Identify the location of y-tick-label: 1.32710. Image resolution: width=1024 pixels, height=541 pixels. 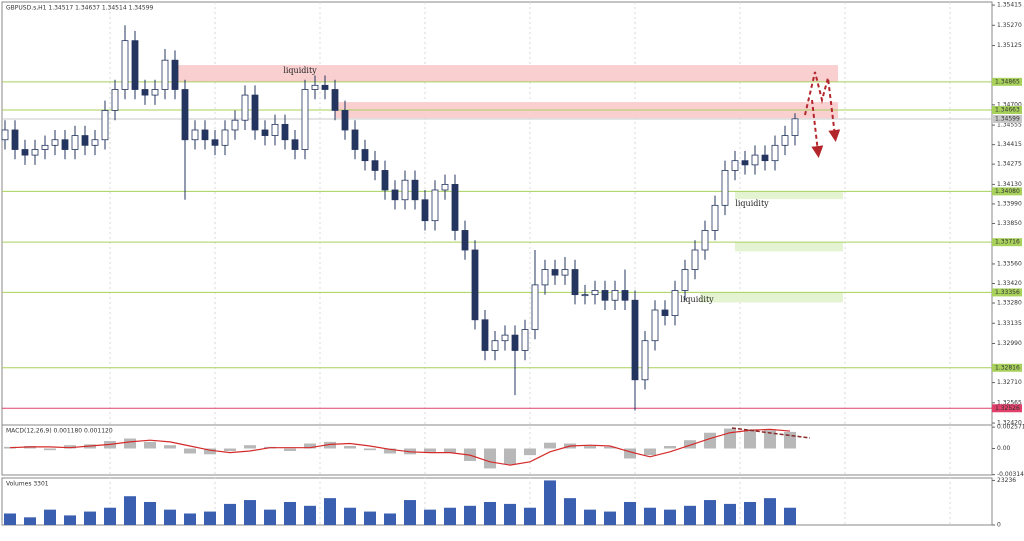
(1009, 382).